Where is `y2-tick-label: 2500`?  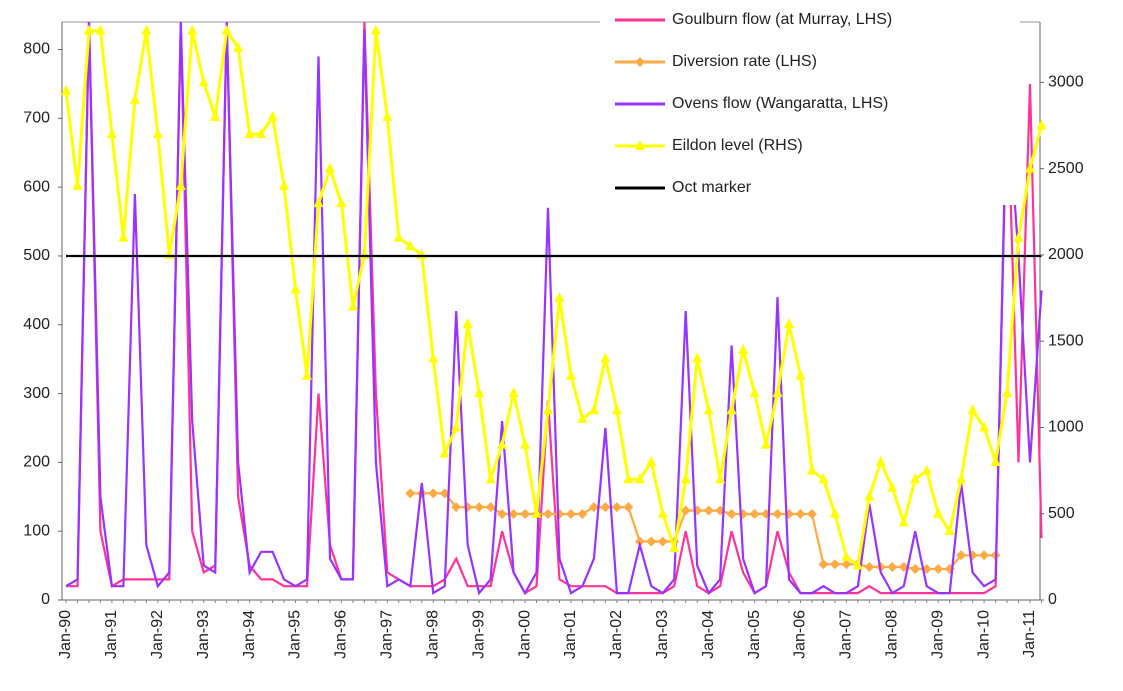 y2-tick-label: 2500 is located at coordinates (1066, 168).